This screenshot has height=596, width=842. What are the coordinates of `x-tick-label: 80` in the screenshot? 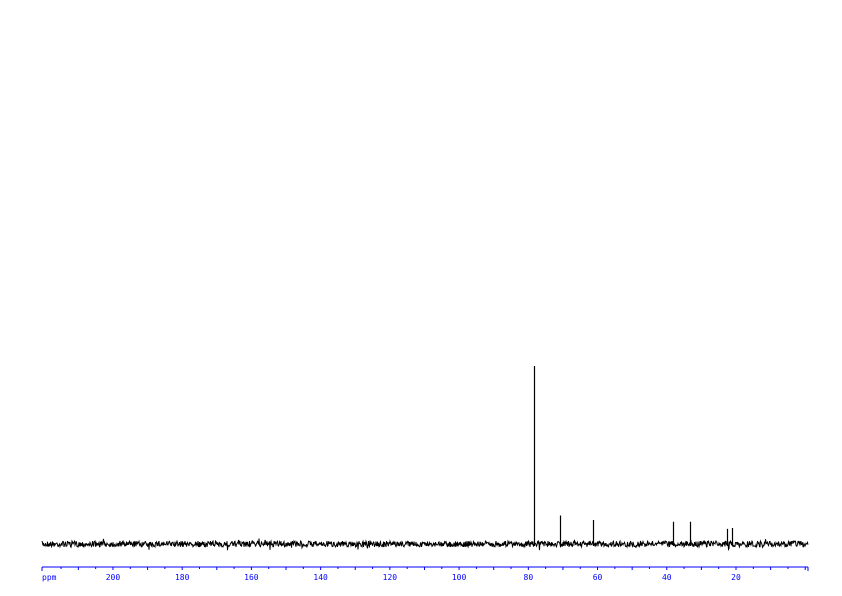 It's located at (529, 577).